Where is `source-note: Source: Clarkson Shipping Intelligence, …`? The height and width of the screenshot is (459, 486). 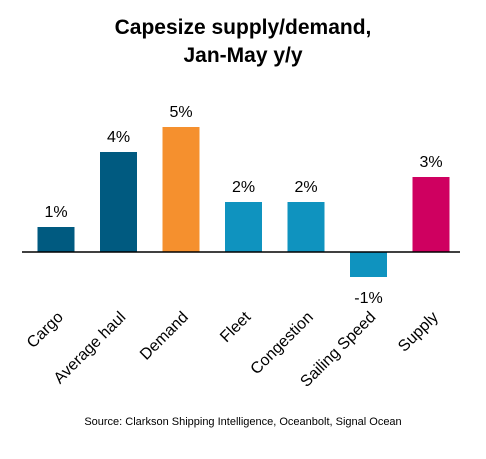
source-note: Source: Clarkson Shipping Intelligence, … is located at coordinates (243, 422).